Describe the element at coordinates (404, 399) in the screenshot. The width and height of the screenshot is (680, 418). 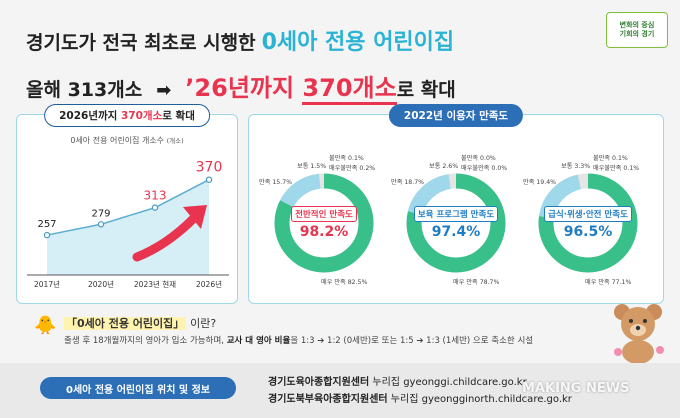
I see `link2-label: 누리집` at that location.